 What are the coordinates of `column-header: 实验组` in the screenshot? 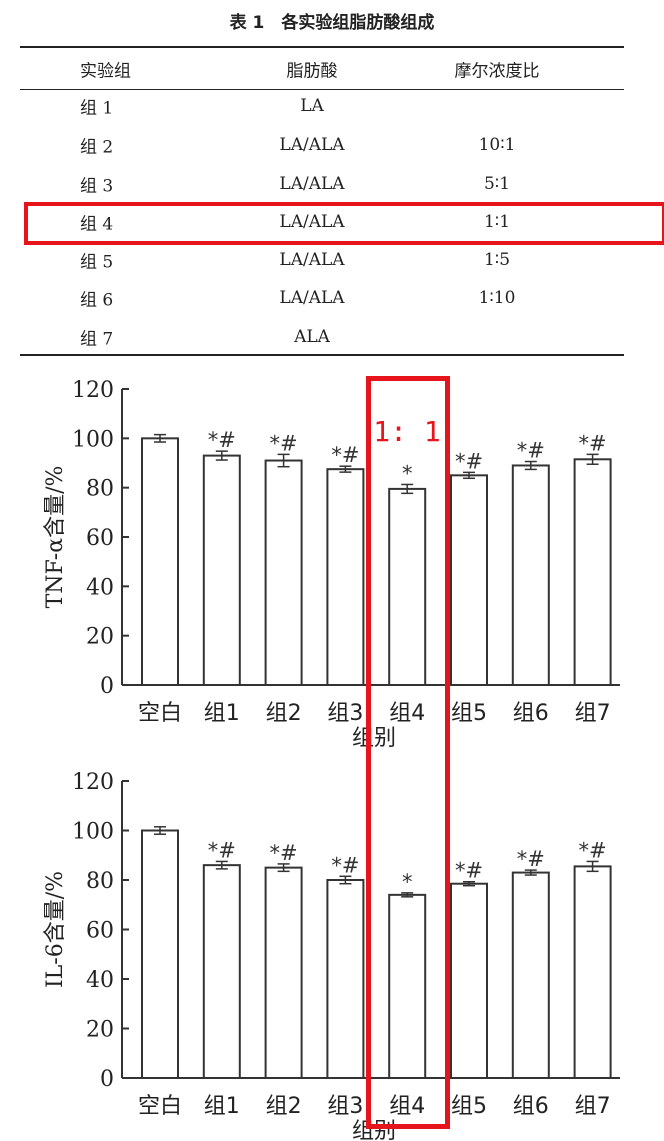 It's located at (105, 71).